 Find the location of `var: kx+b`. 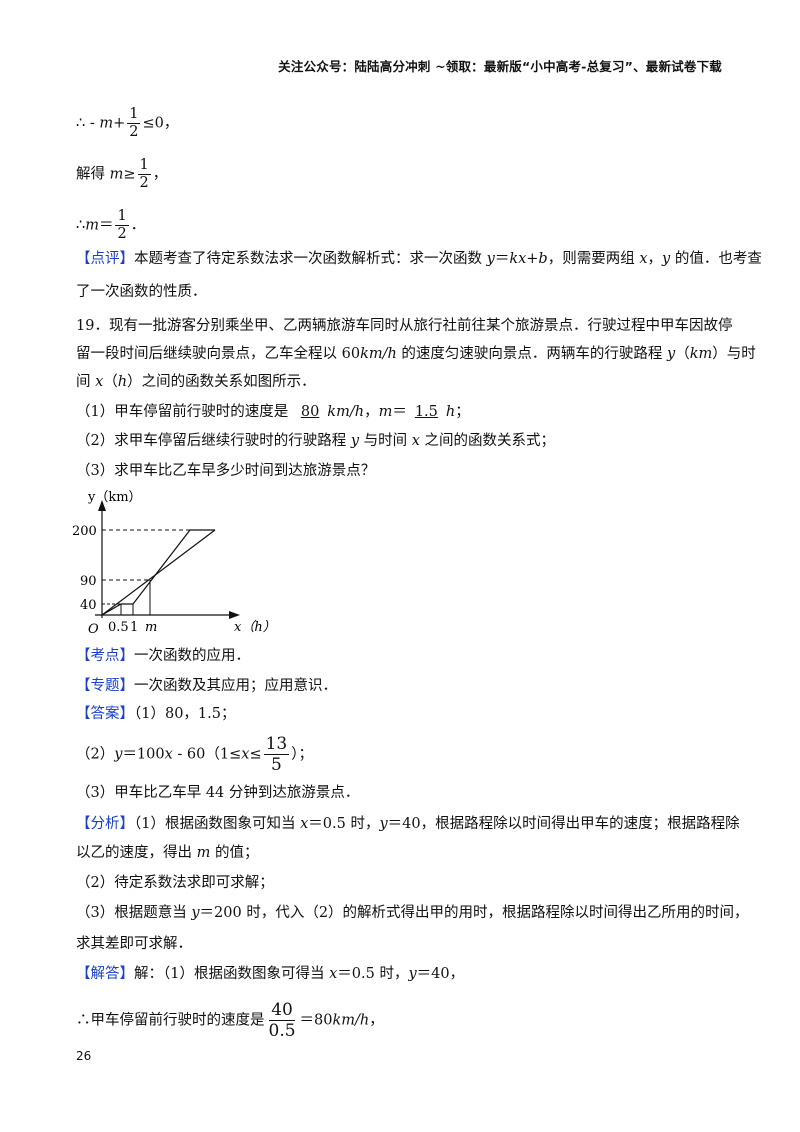

var: kx+b is located at coordinates (528, 259).